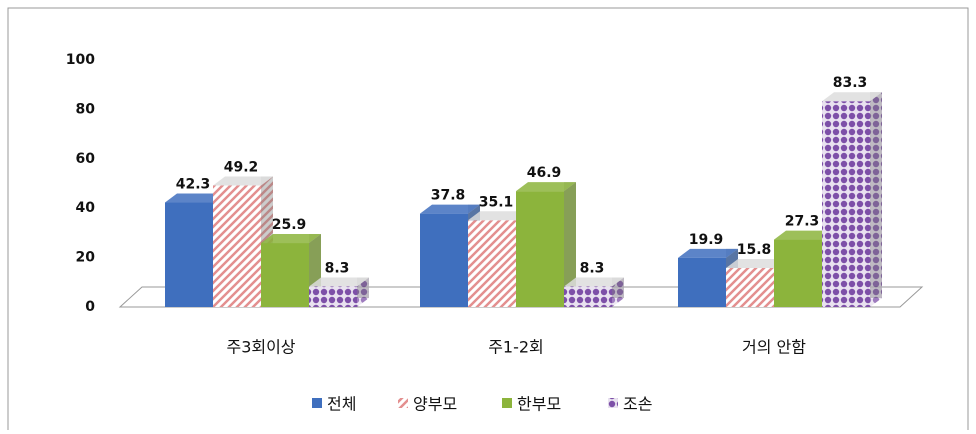  Describe the element at coordinates (289, 225) in the screenshot. I see `value-label: 25.9` at that location.